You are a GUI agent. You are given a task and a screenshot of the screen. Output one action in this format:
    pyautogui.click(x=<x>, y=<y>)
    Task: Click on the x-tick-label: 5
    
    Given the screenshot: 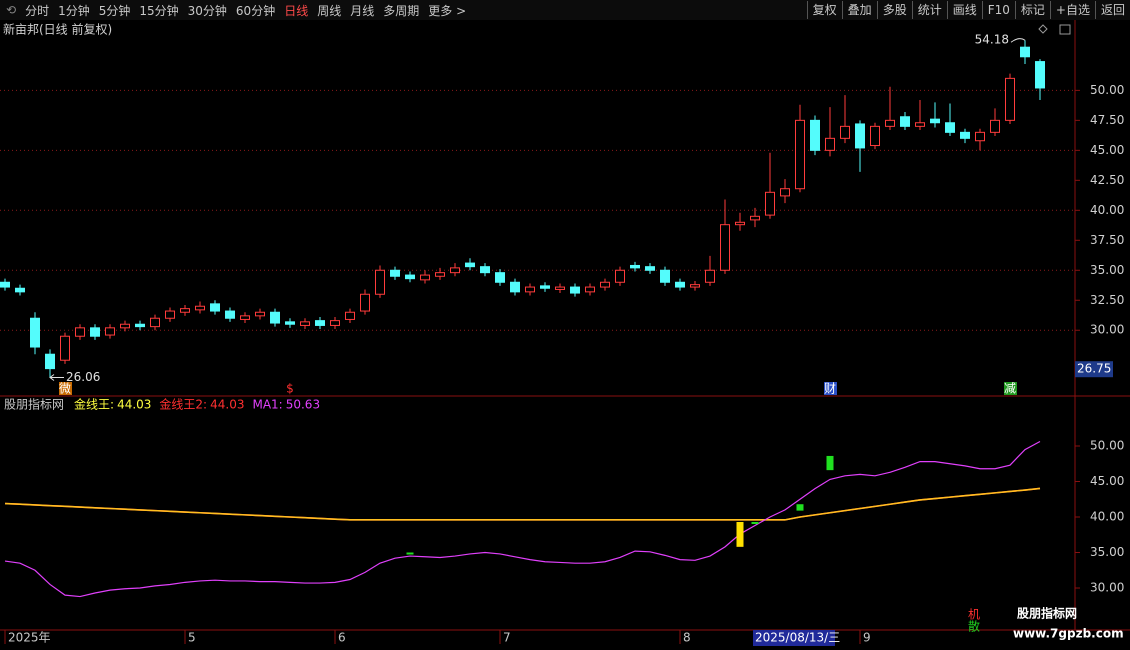 What is the action you would take?
    pyautogui.click(x=192, y=638)
    